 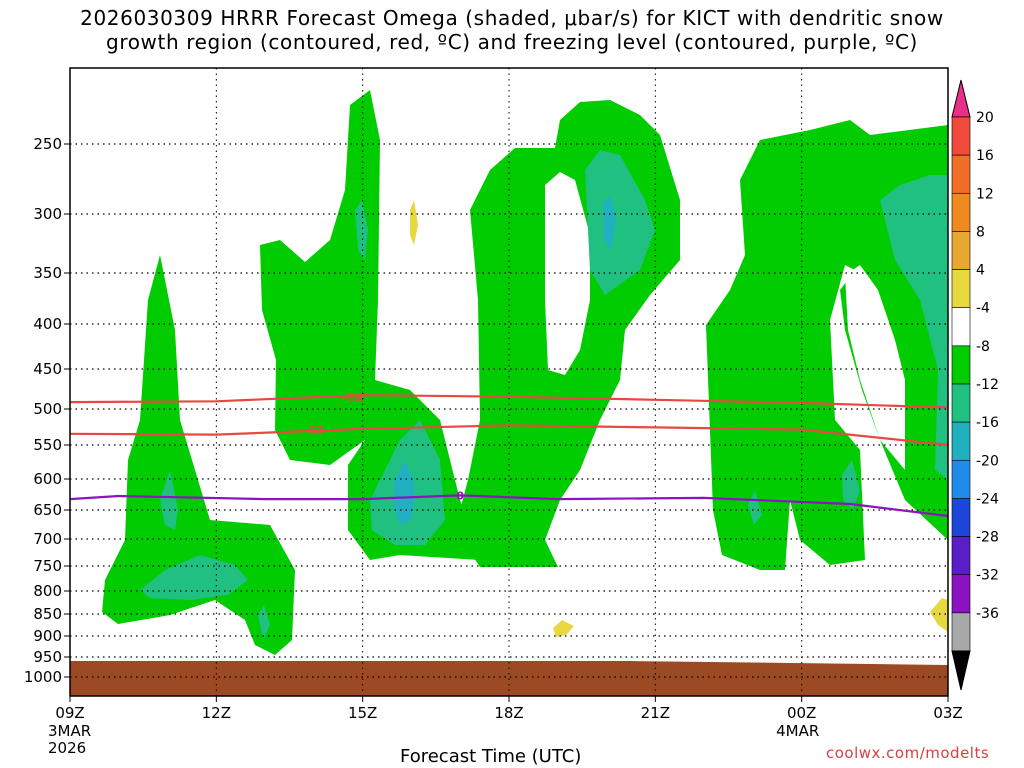 What do you see at coordinates (797, 731) in the screenshot?
I see `x-date-label-4MAR: 4MAR` at bounding box center [797, 731].